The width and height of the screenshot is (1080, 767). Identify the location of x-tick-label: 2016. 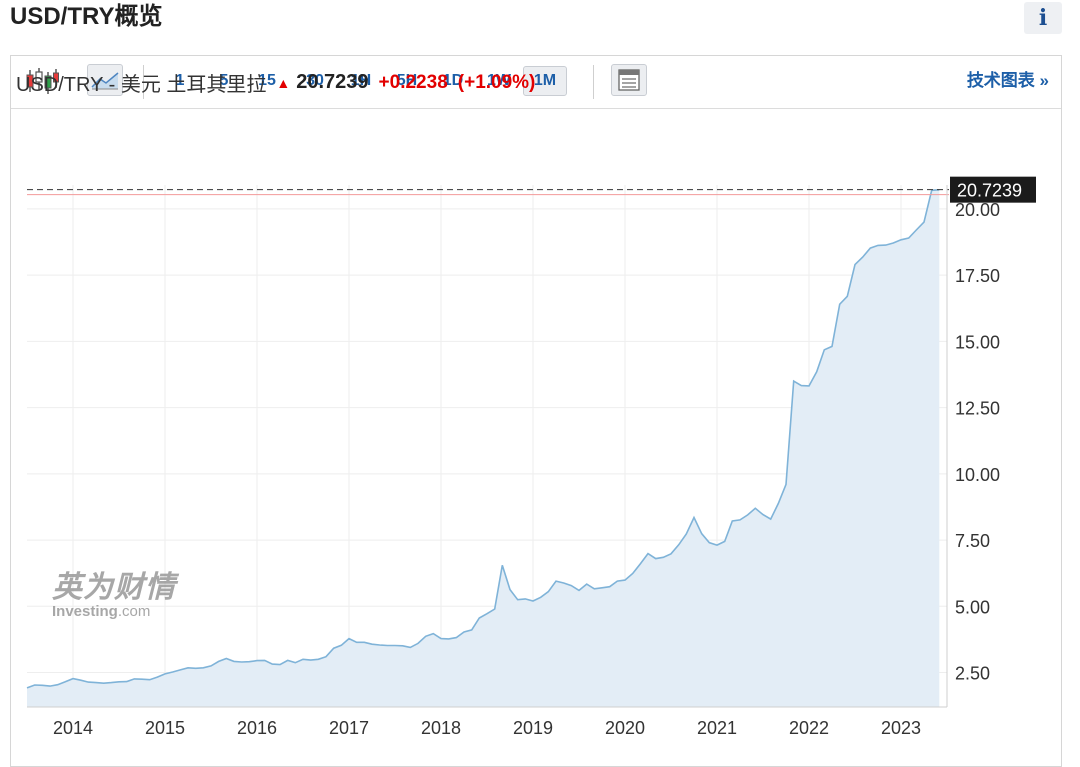
(257, 728).